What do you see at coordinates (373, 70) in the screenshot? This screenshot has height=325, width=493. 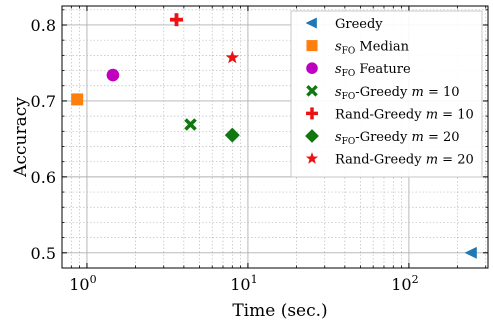 I see `legend-label: sFO Feature` at bounding box center [373, 70].